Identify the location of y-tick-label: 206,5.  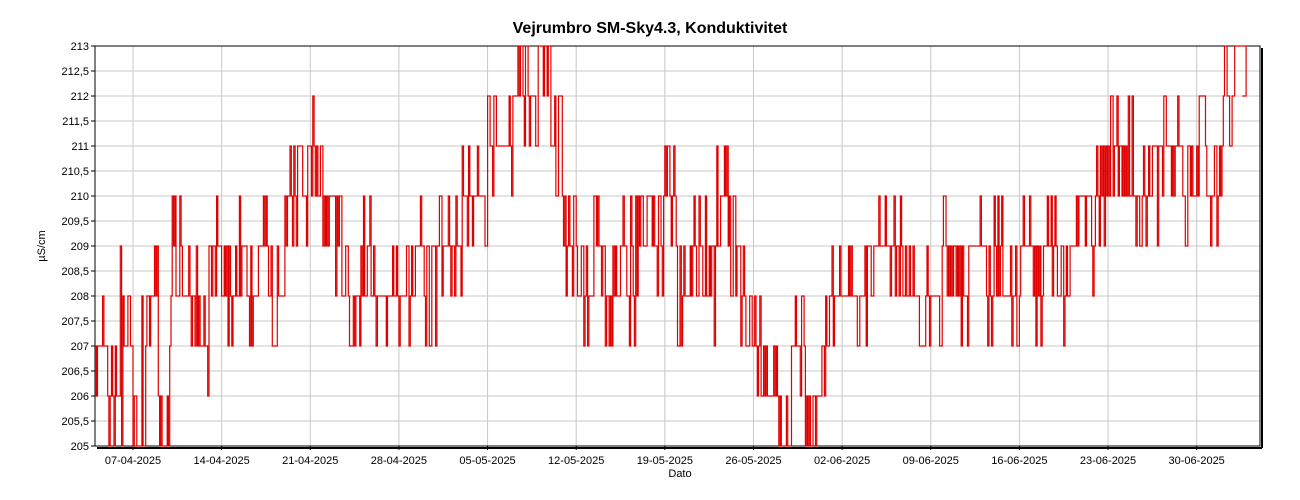
(75, 372).